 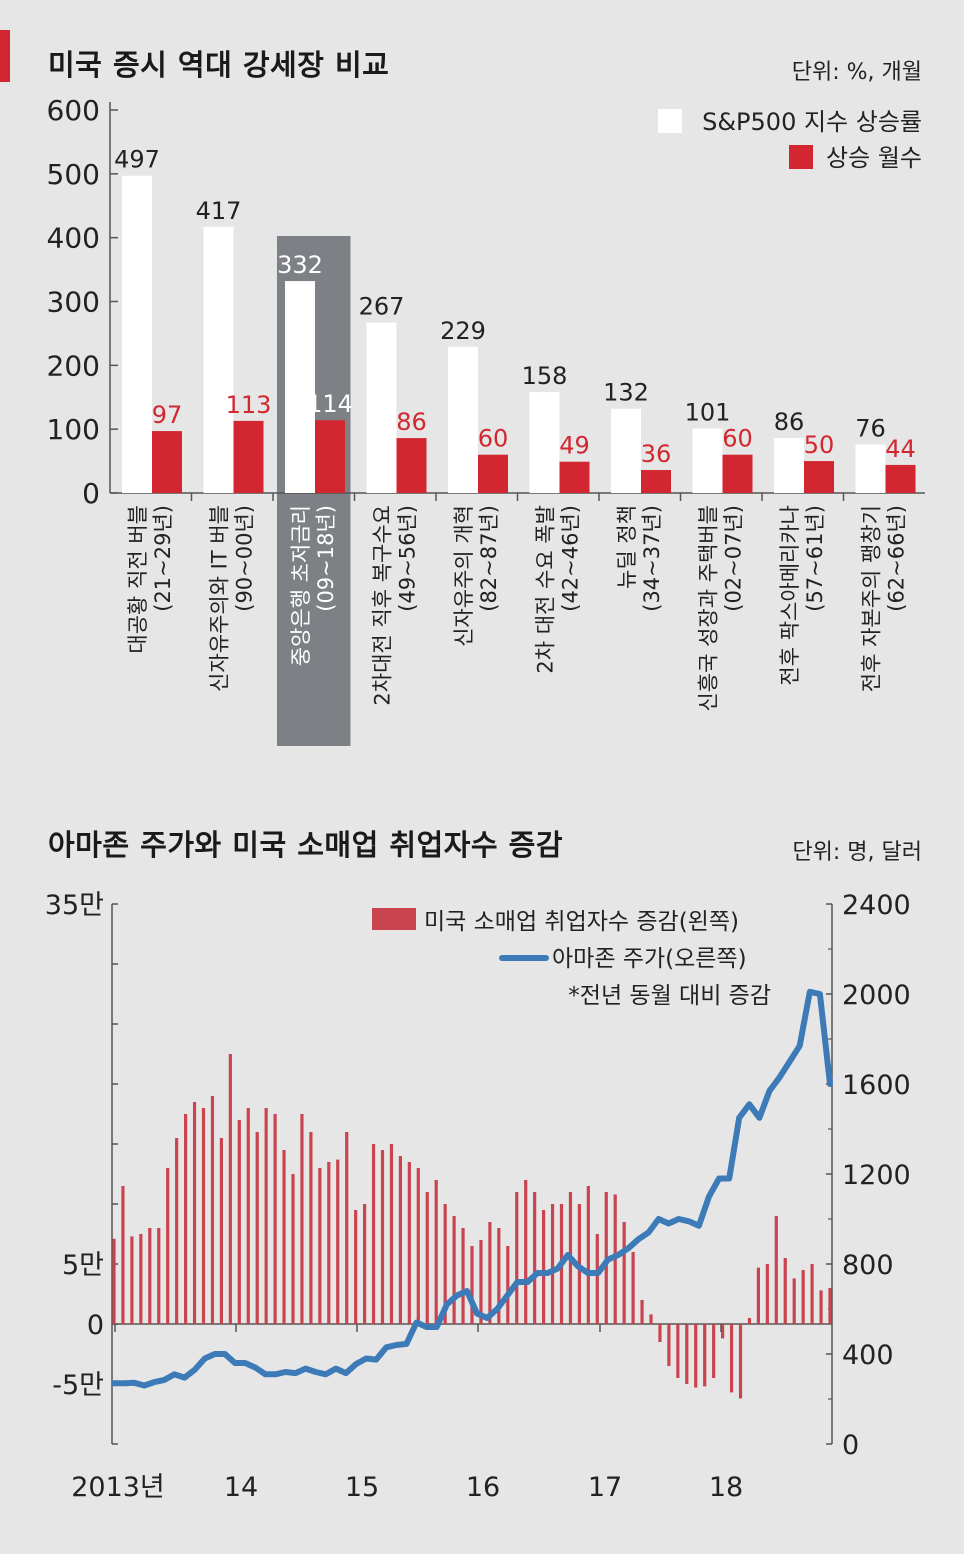 What do you see at coordinates (656, 454) in the screenshot?
I see `data-label-months: 36` at bounding box center [656, 454].